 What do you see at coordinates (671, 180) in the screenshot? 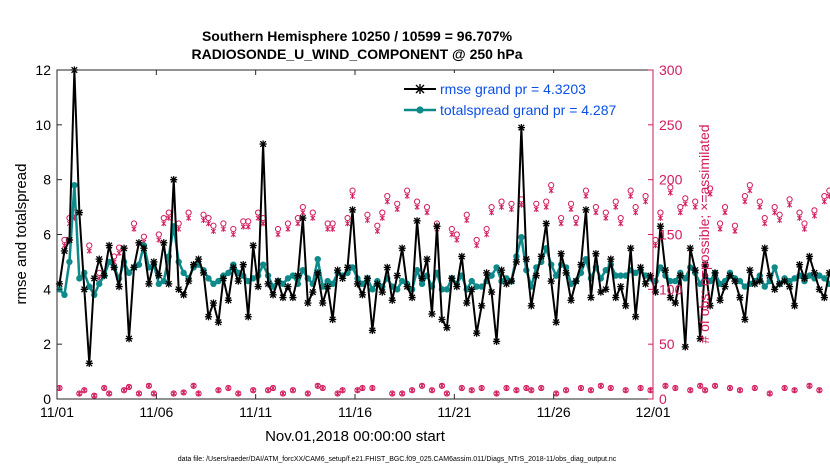
I see `y-right-tick-label: 200` at bounding box center [671, 180].